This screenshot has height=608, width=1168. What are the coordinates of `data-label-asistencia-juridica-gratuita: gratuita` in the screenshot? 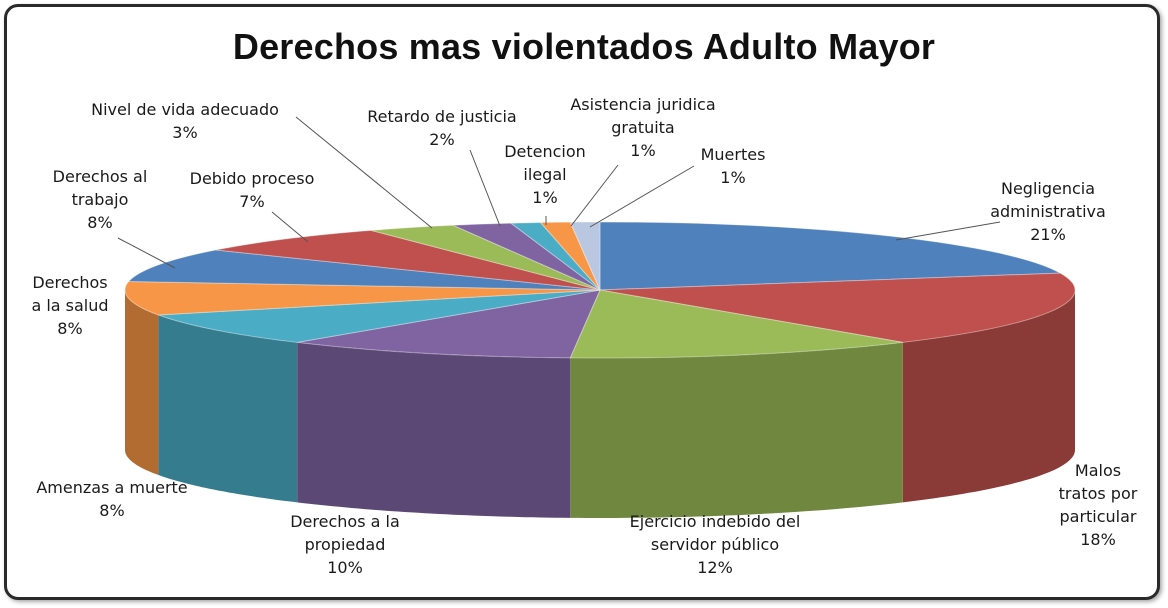 It's located at (642, 127).